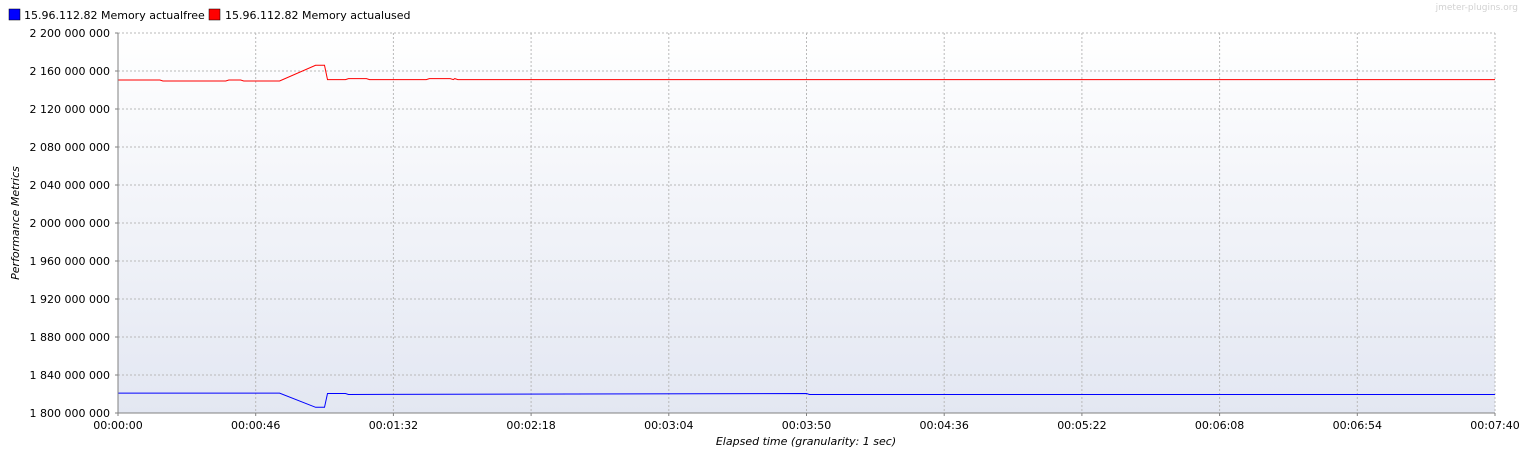 This screenshot has height=458, width=1524. What do you see at coordinates (70, 375) in the screenshot?
I see `y-tick-label: 1 840 000 000` at bounding box center [70, 375].